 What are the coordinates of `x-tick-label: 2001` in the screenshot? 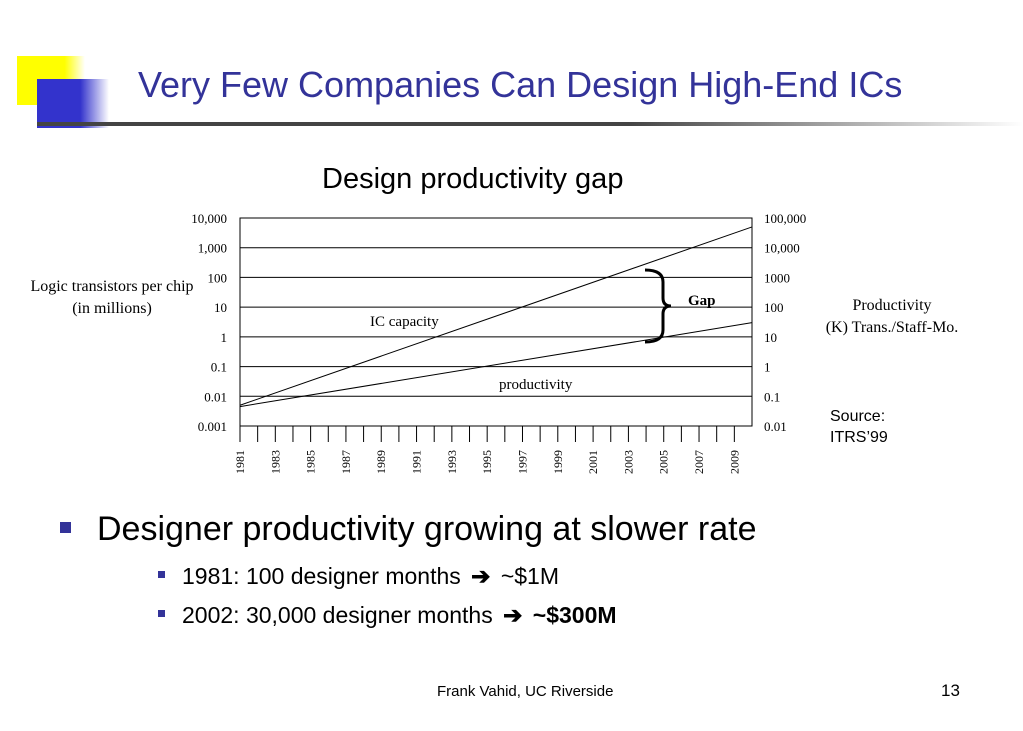 It's located at (593, 462).